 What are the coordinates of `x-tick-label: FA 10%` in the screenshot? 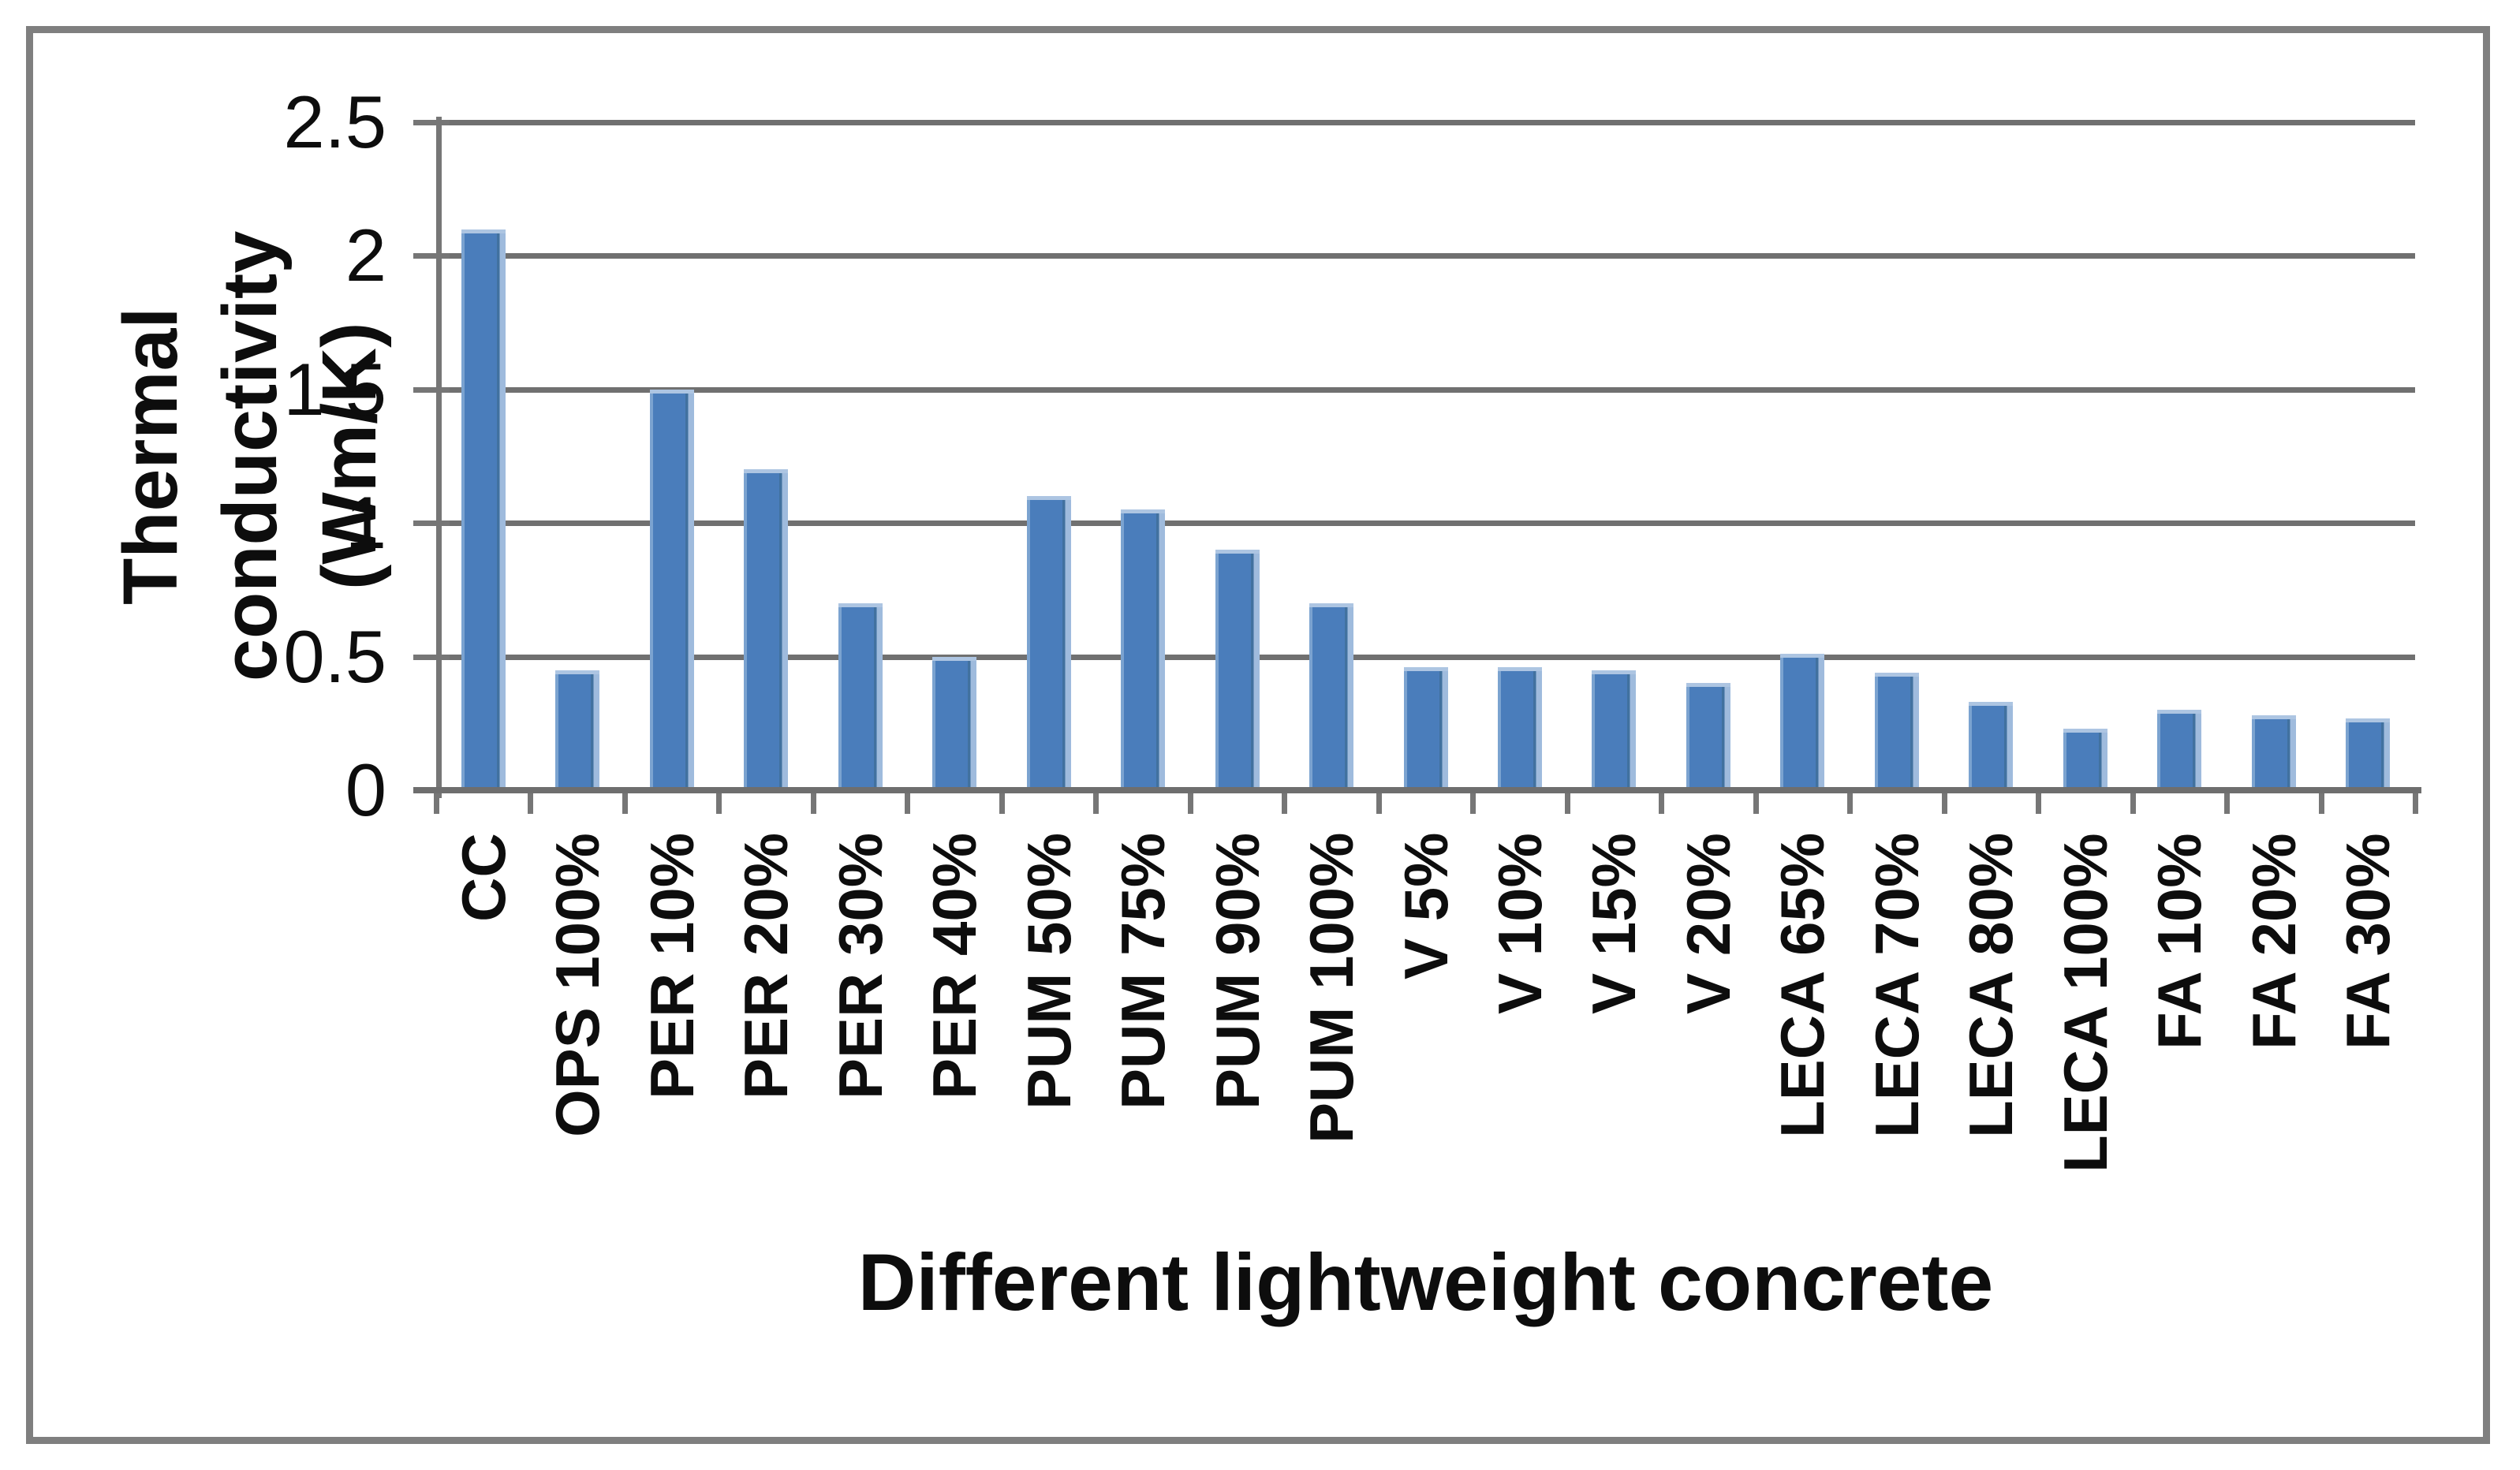 It's located at (2180, 941).